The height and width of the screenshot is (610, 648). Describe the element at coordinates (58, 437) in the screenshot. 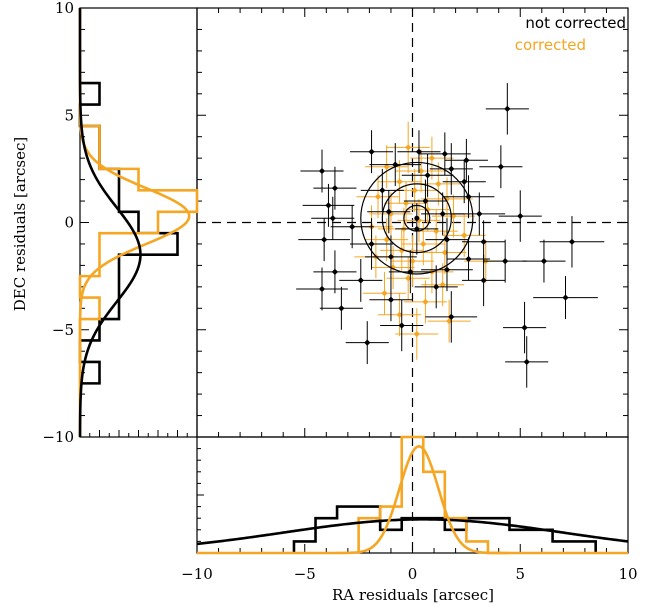

I see `y-tick-label: −10` at that location.